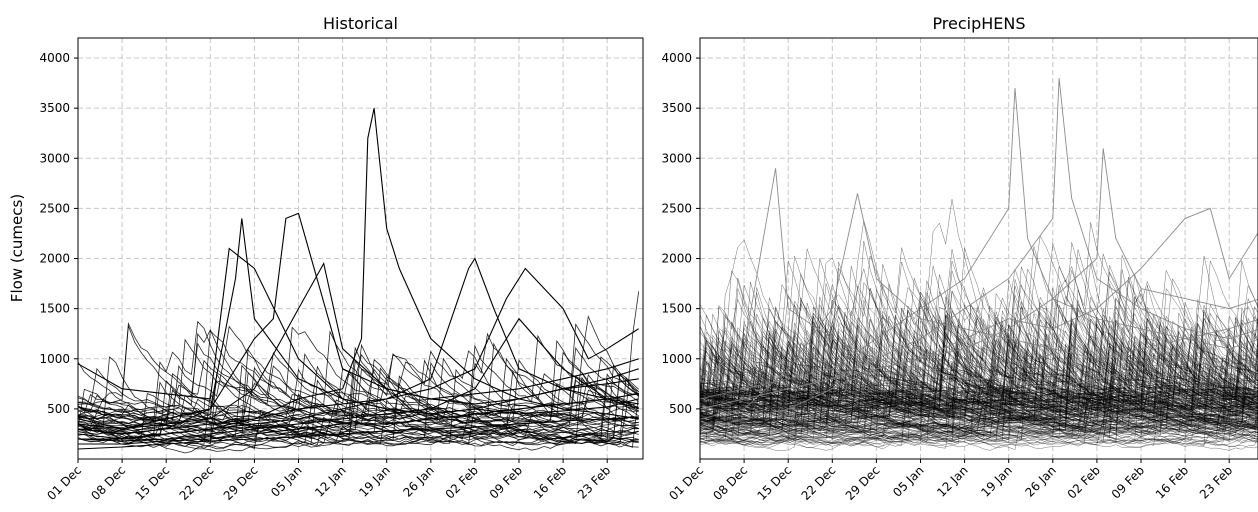 The width and height of the screenshot is (1258, 512). I want to click on chart-title: PrecipHENS, so click(978, 23).